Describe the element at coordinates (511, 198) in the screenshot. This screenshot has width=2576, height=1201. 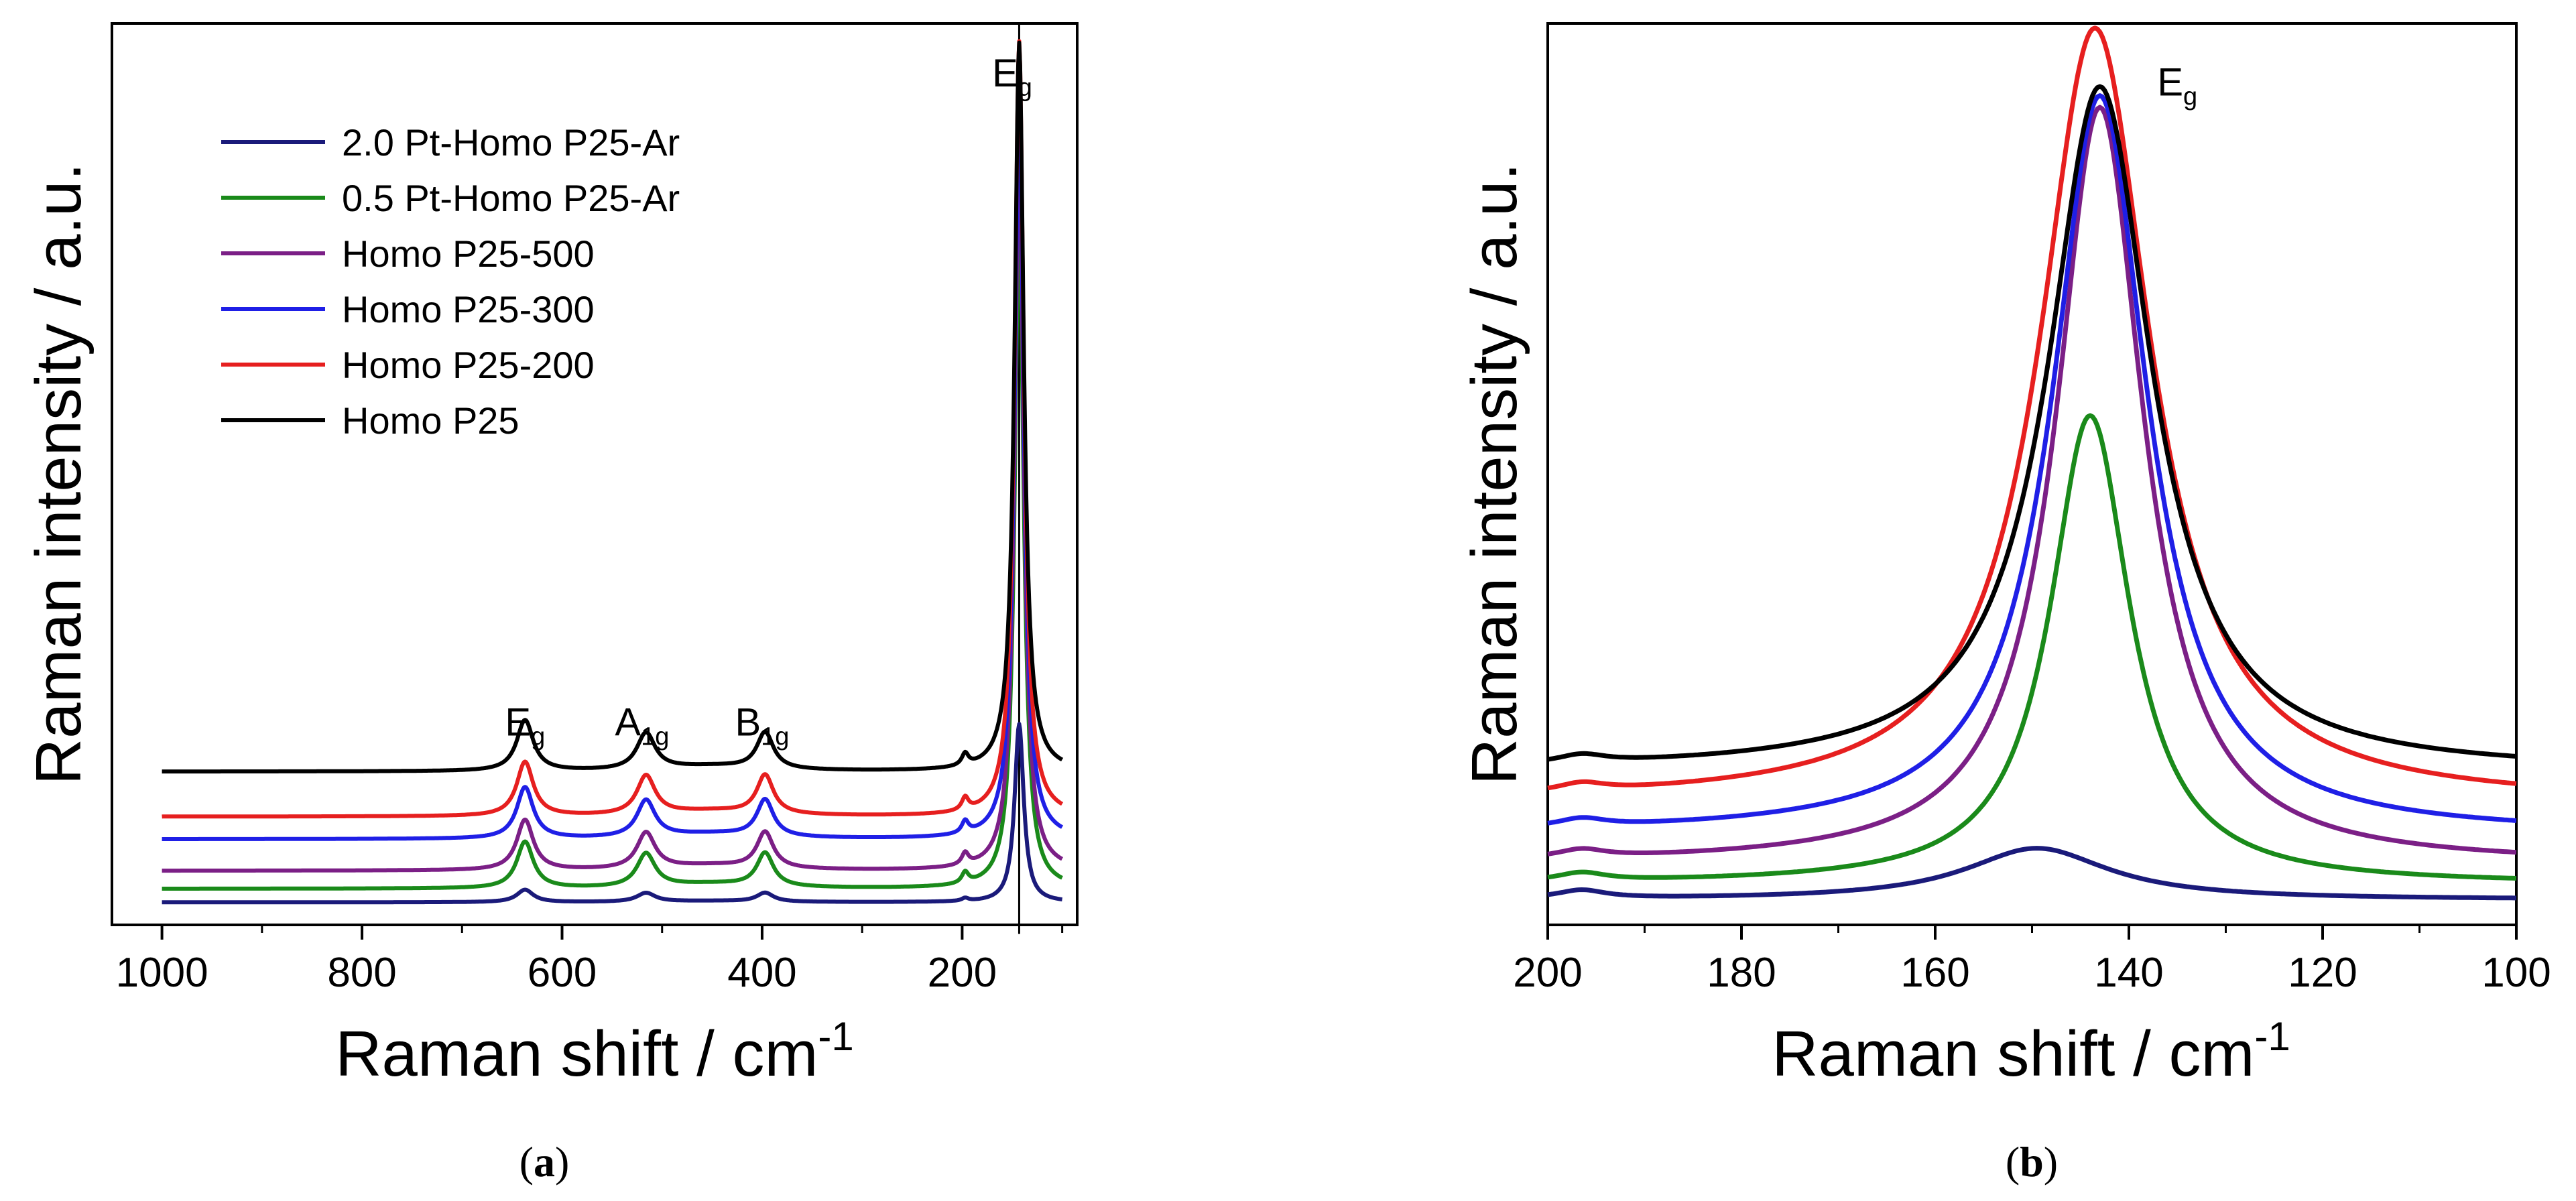
I see `legend-entry: 0.5 Pt-Homo P25-Ar` at that location.